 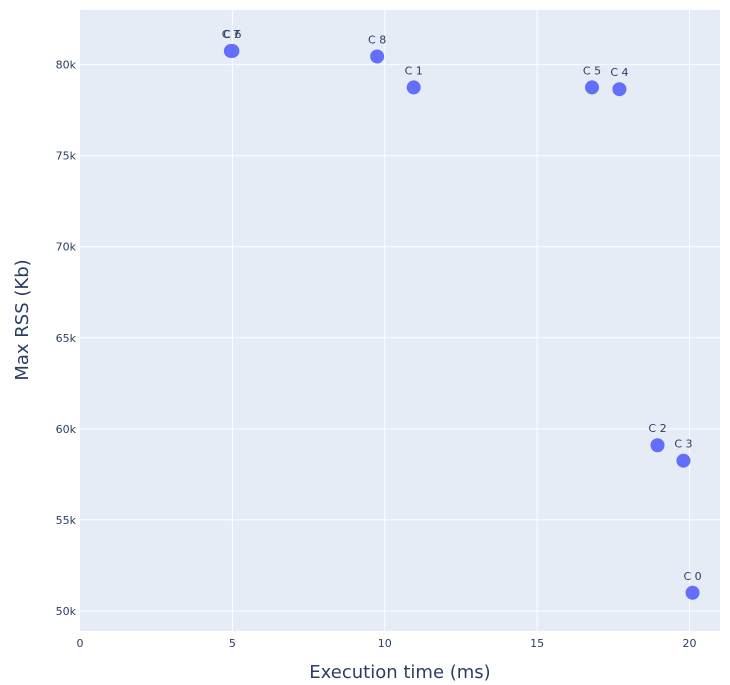 What do you see at coordinates (537, 643) in the screenshot?
I see `x-tick-label: 15` at bounding box center [537, 643].